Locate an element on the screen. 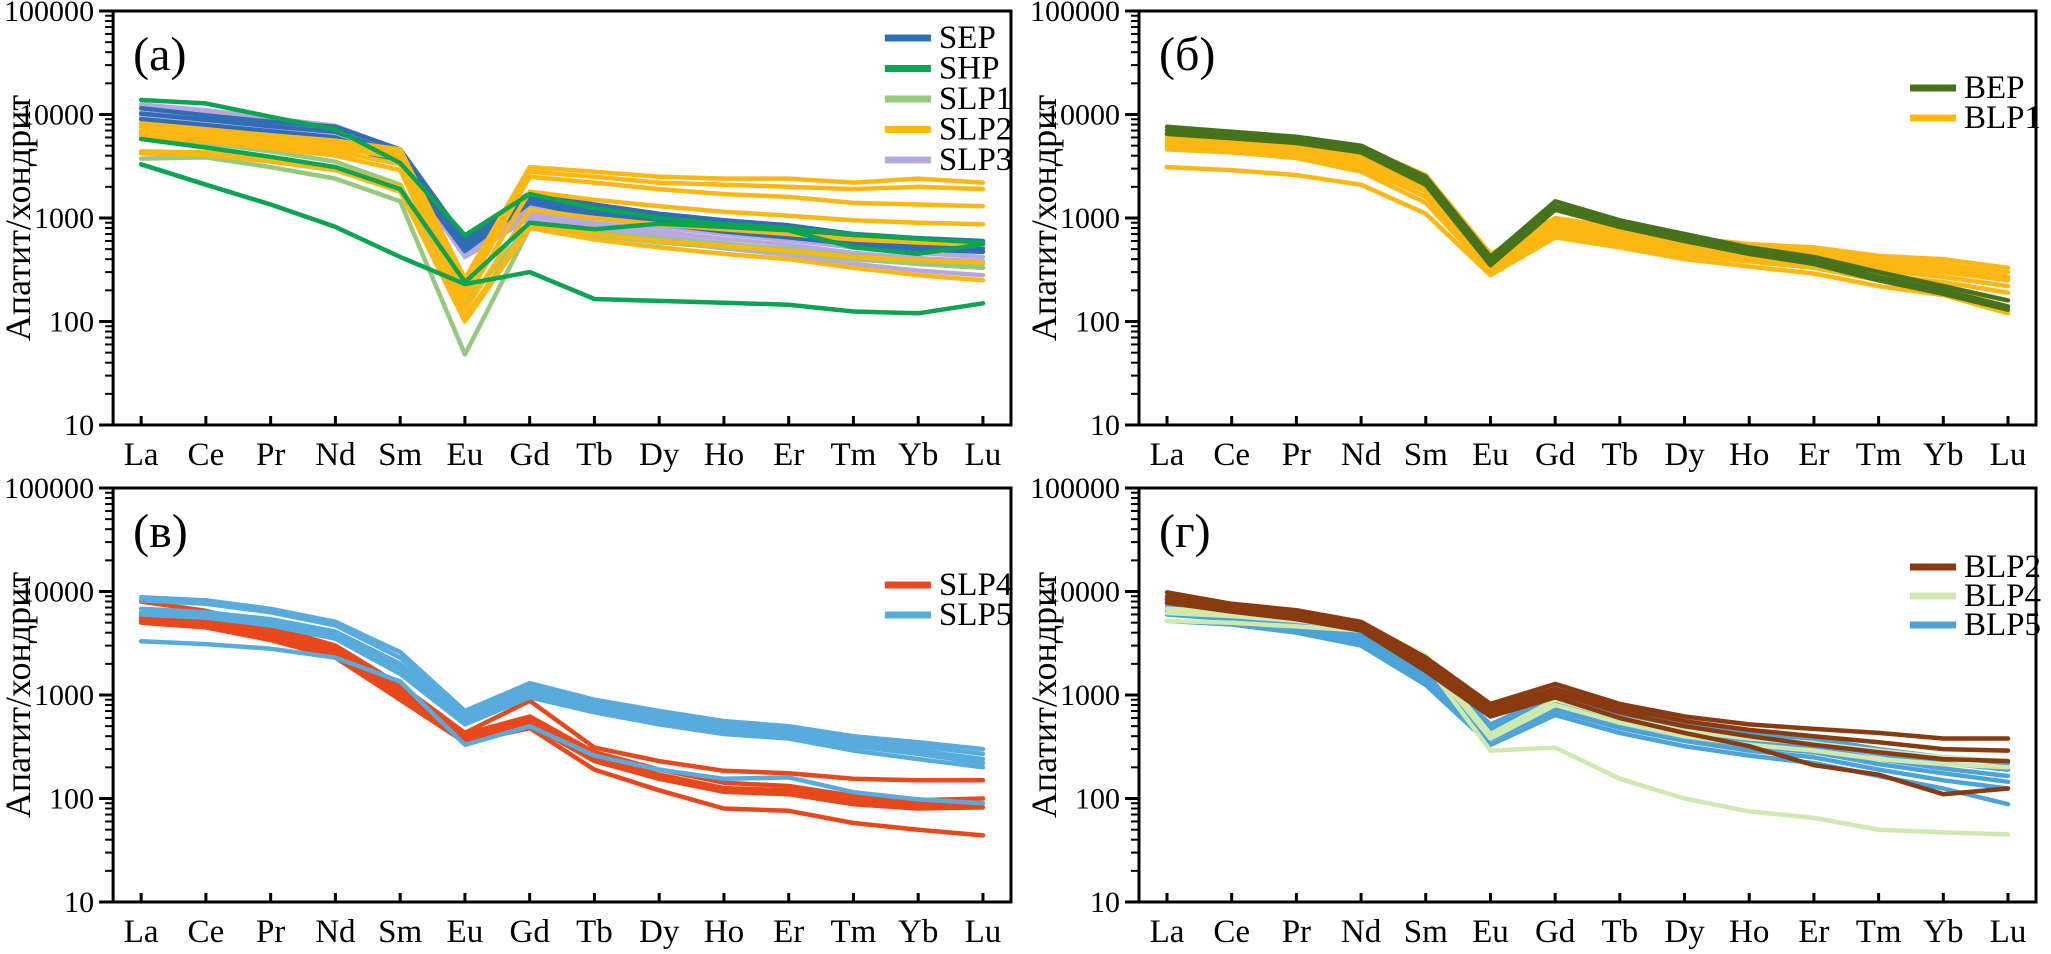 The width and height of the screenshot is (2051, 954). sample-line-BLP5 is located at coordinates (1587, 701).